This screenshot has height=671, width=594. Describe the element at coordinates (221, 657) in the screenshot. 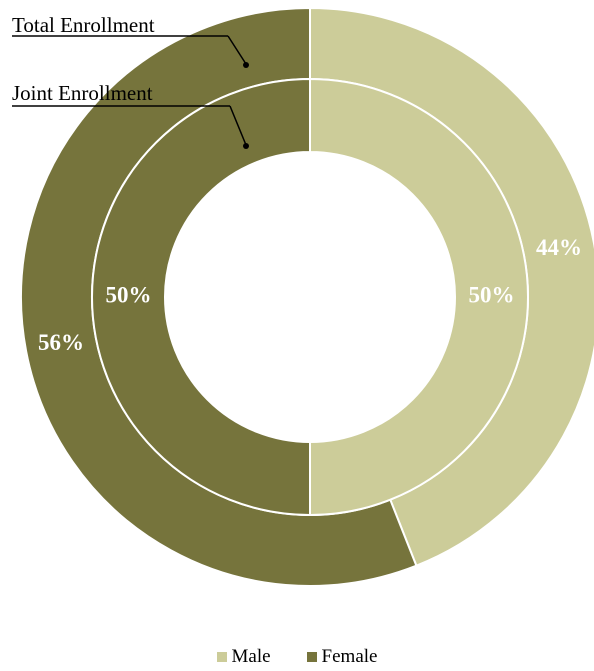

I see `legend-swatch-male` at that location.